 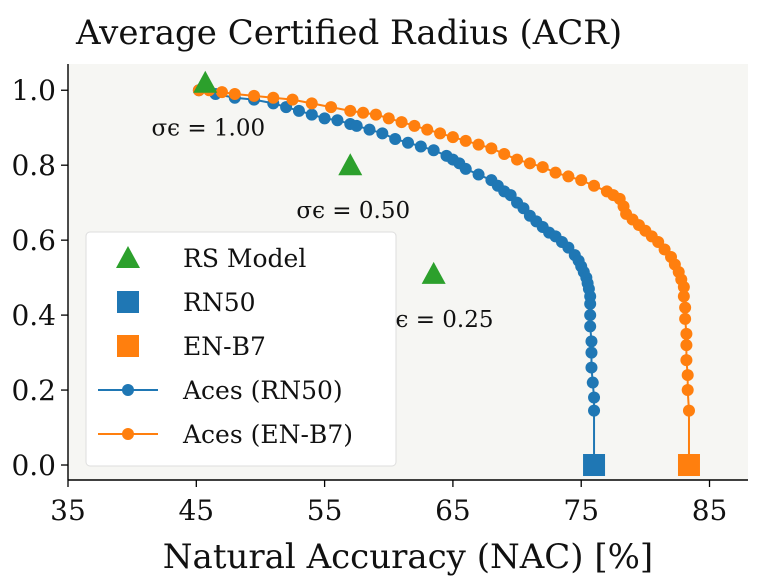 What do you see at coordinates (33, 390) in the screenshot?
I see `y-tick-label: 0.2` at bounding box center [33, 390].